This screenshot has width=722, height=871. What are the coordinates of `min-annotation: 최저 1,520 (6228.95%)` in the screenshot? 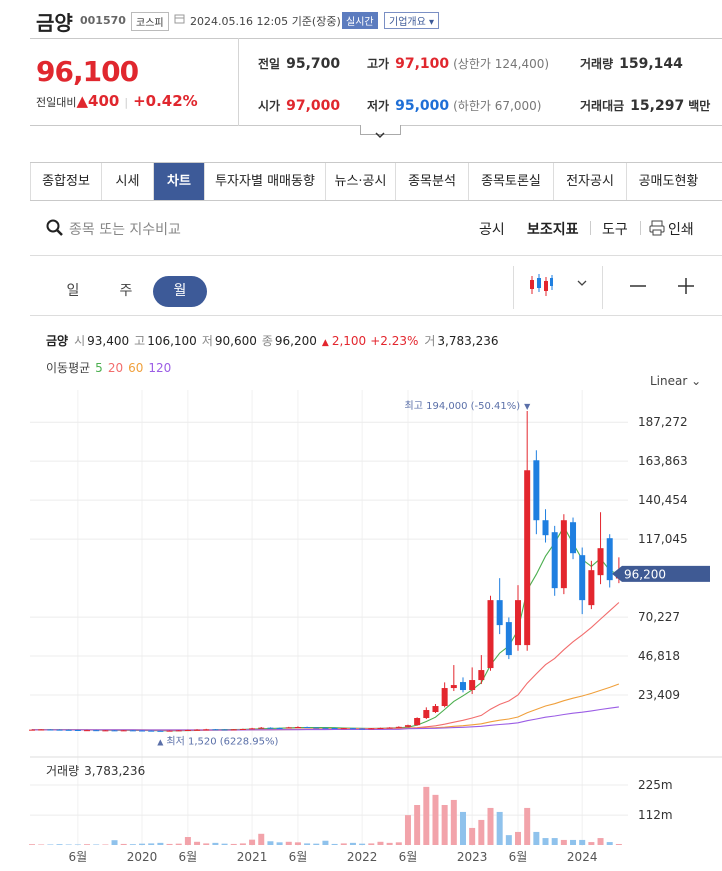 It's located at (222, 741).